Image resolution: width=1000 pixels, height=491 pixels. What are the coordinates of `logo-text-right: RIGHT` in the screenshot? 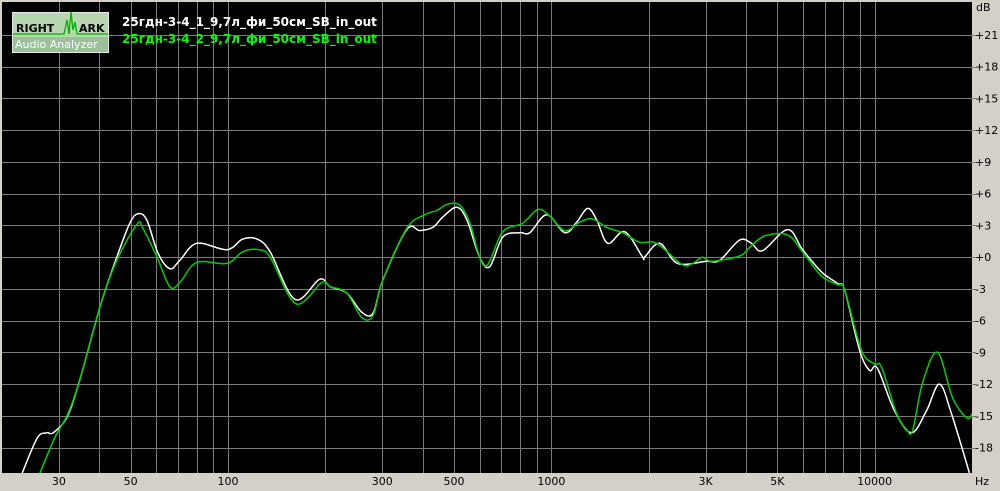 It's located at (35, 28).